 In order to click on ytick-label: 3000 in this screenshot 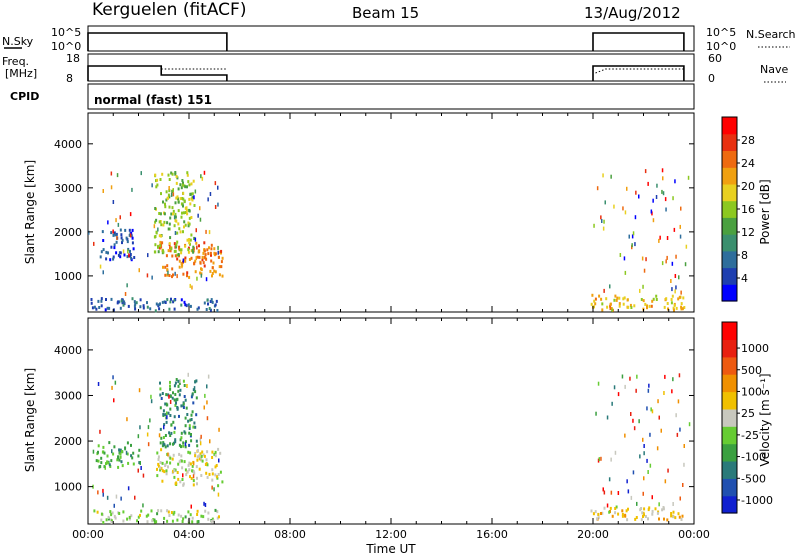, I will do `click(68, 188)`.